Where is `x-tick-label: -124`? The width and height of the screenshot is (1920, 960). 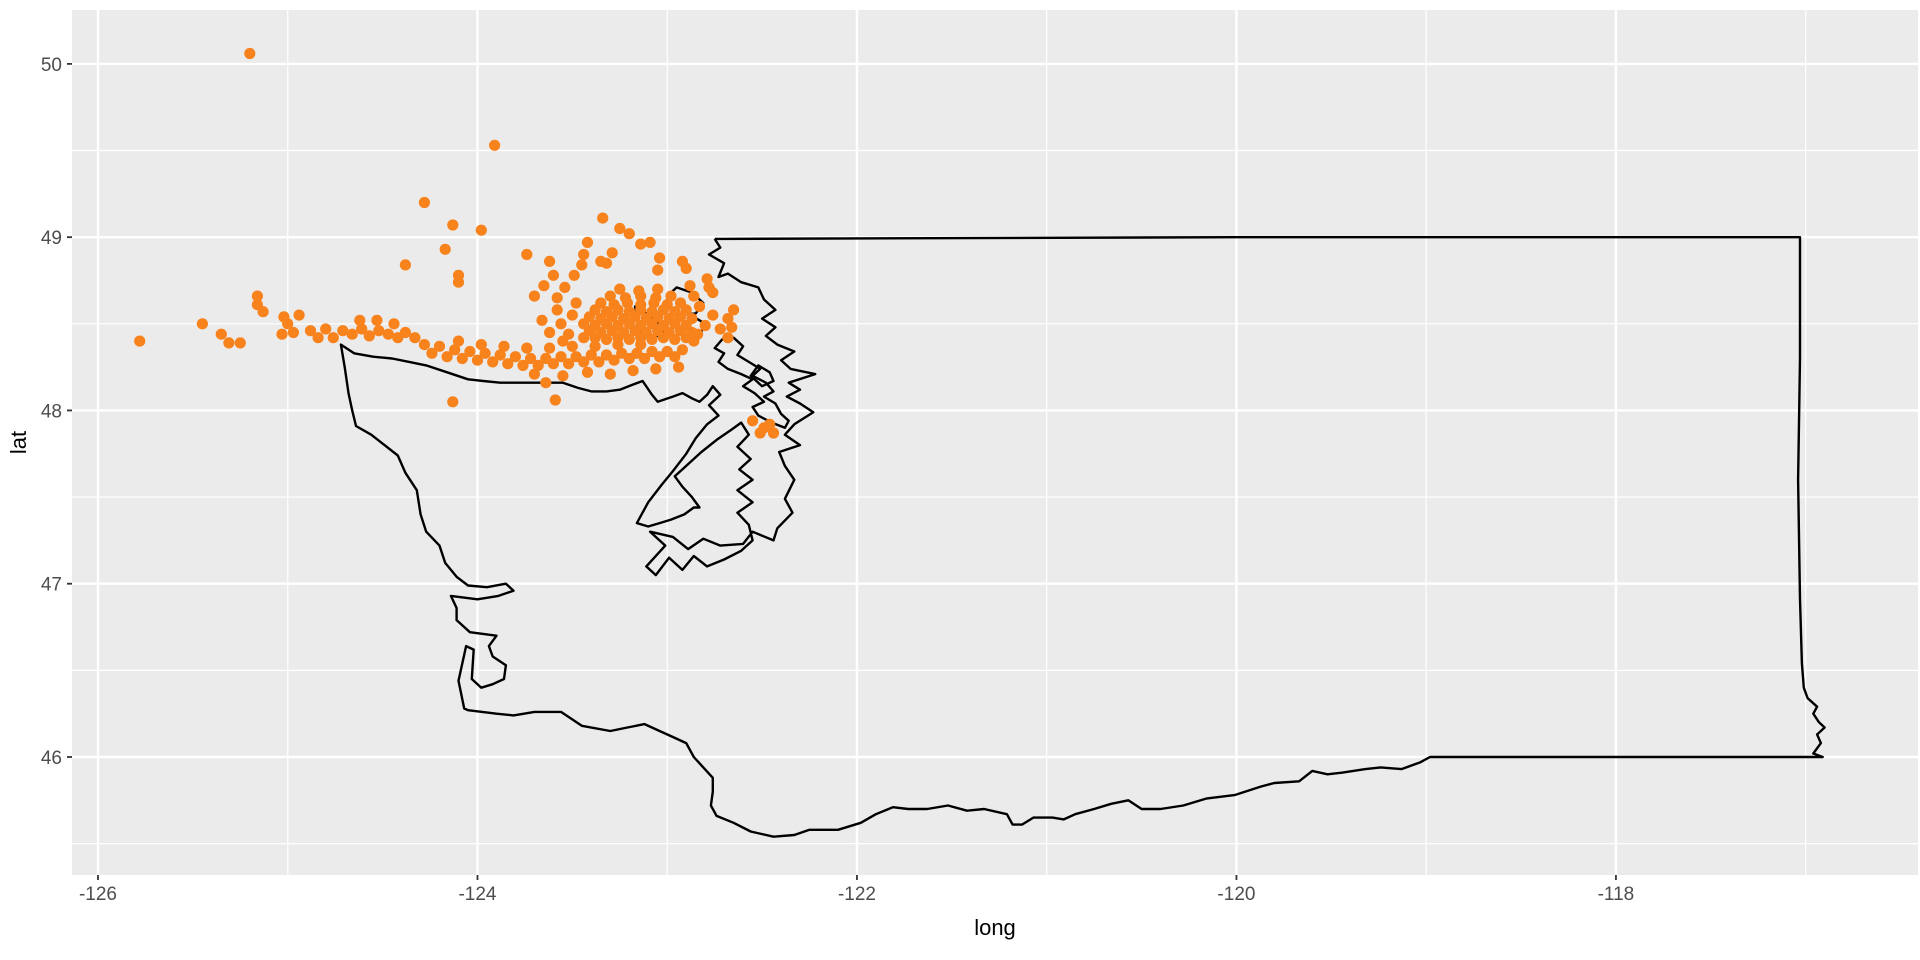 x-tick-label: -124 is located at coordinates (477, 894).